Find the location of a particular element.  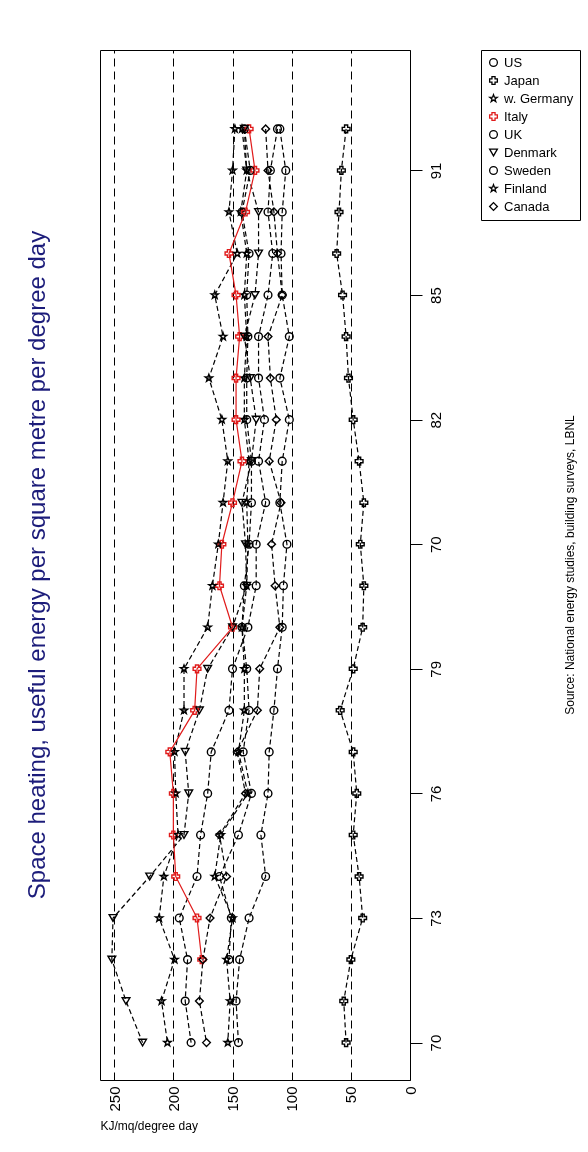

legend-label: US is located at coordinates (513, 62).